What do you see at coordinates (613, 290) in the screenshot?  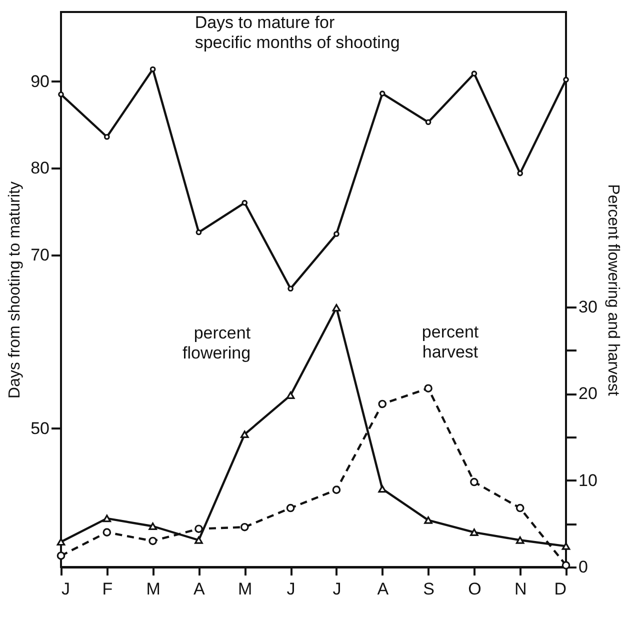 I see `y2-axis-title: Percent flowering and harvest` at bounding box center [613, 290].